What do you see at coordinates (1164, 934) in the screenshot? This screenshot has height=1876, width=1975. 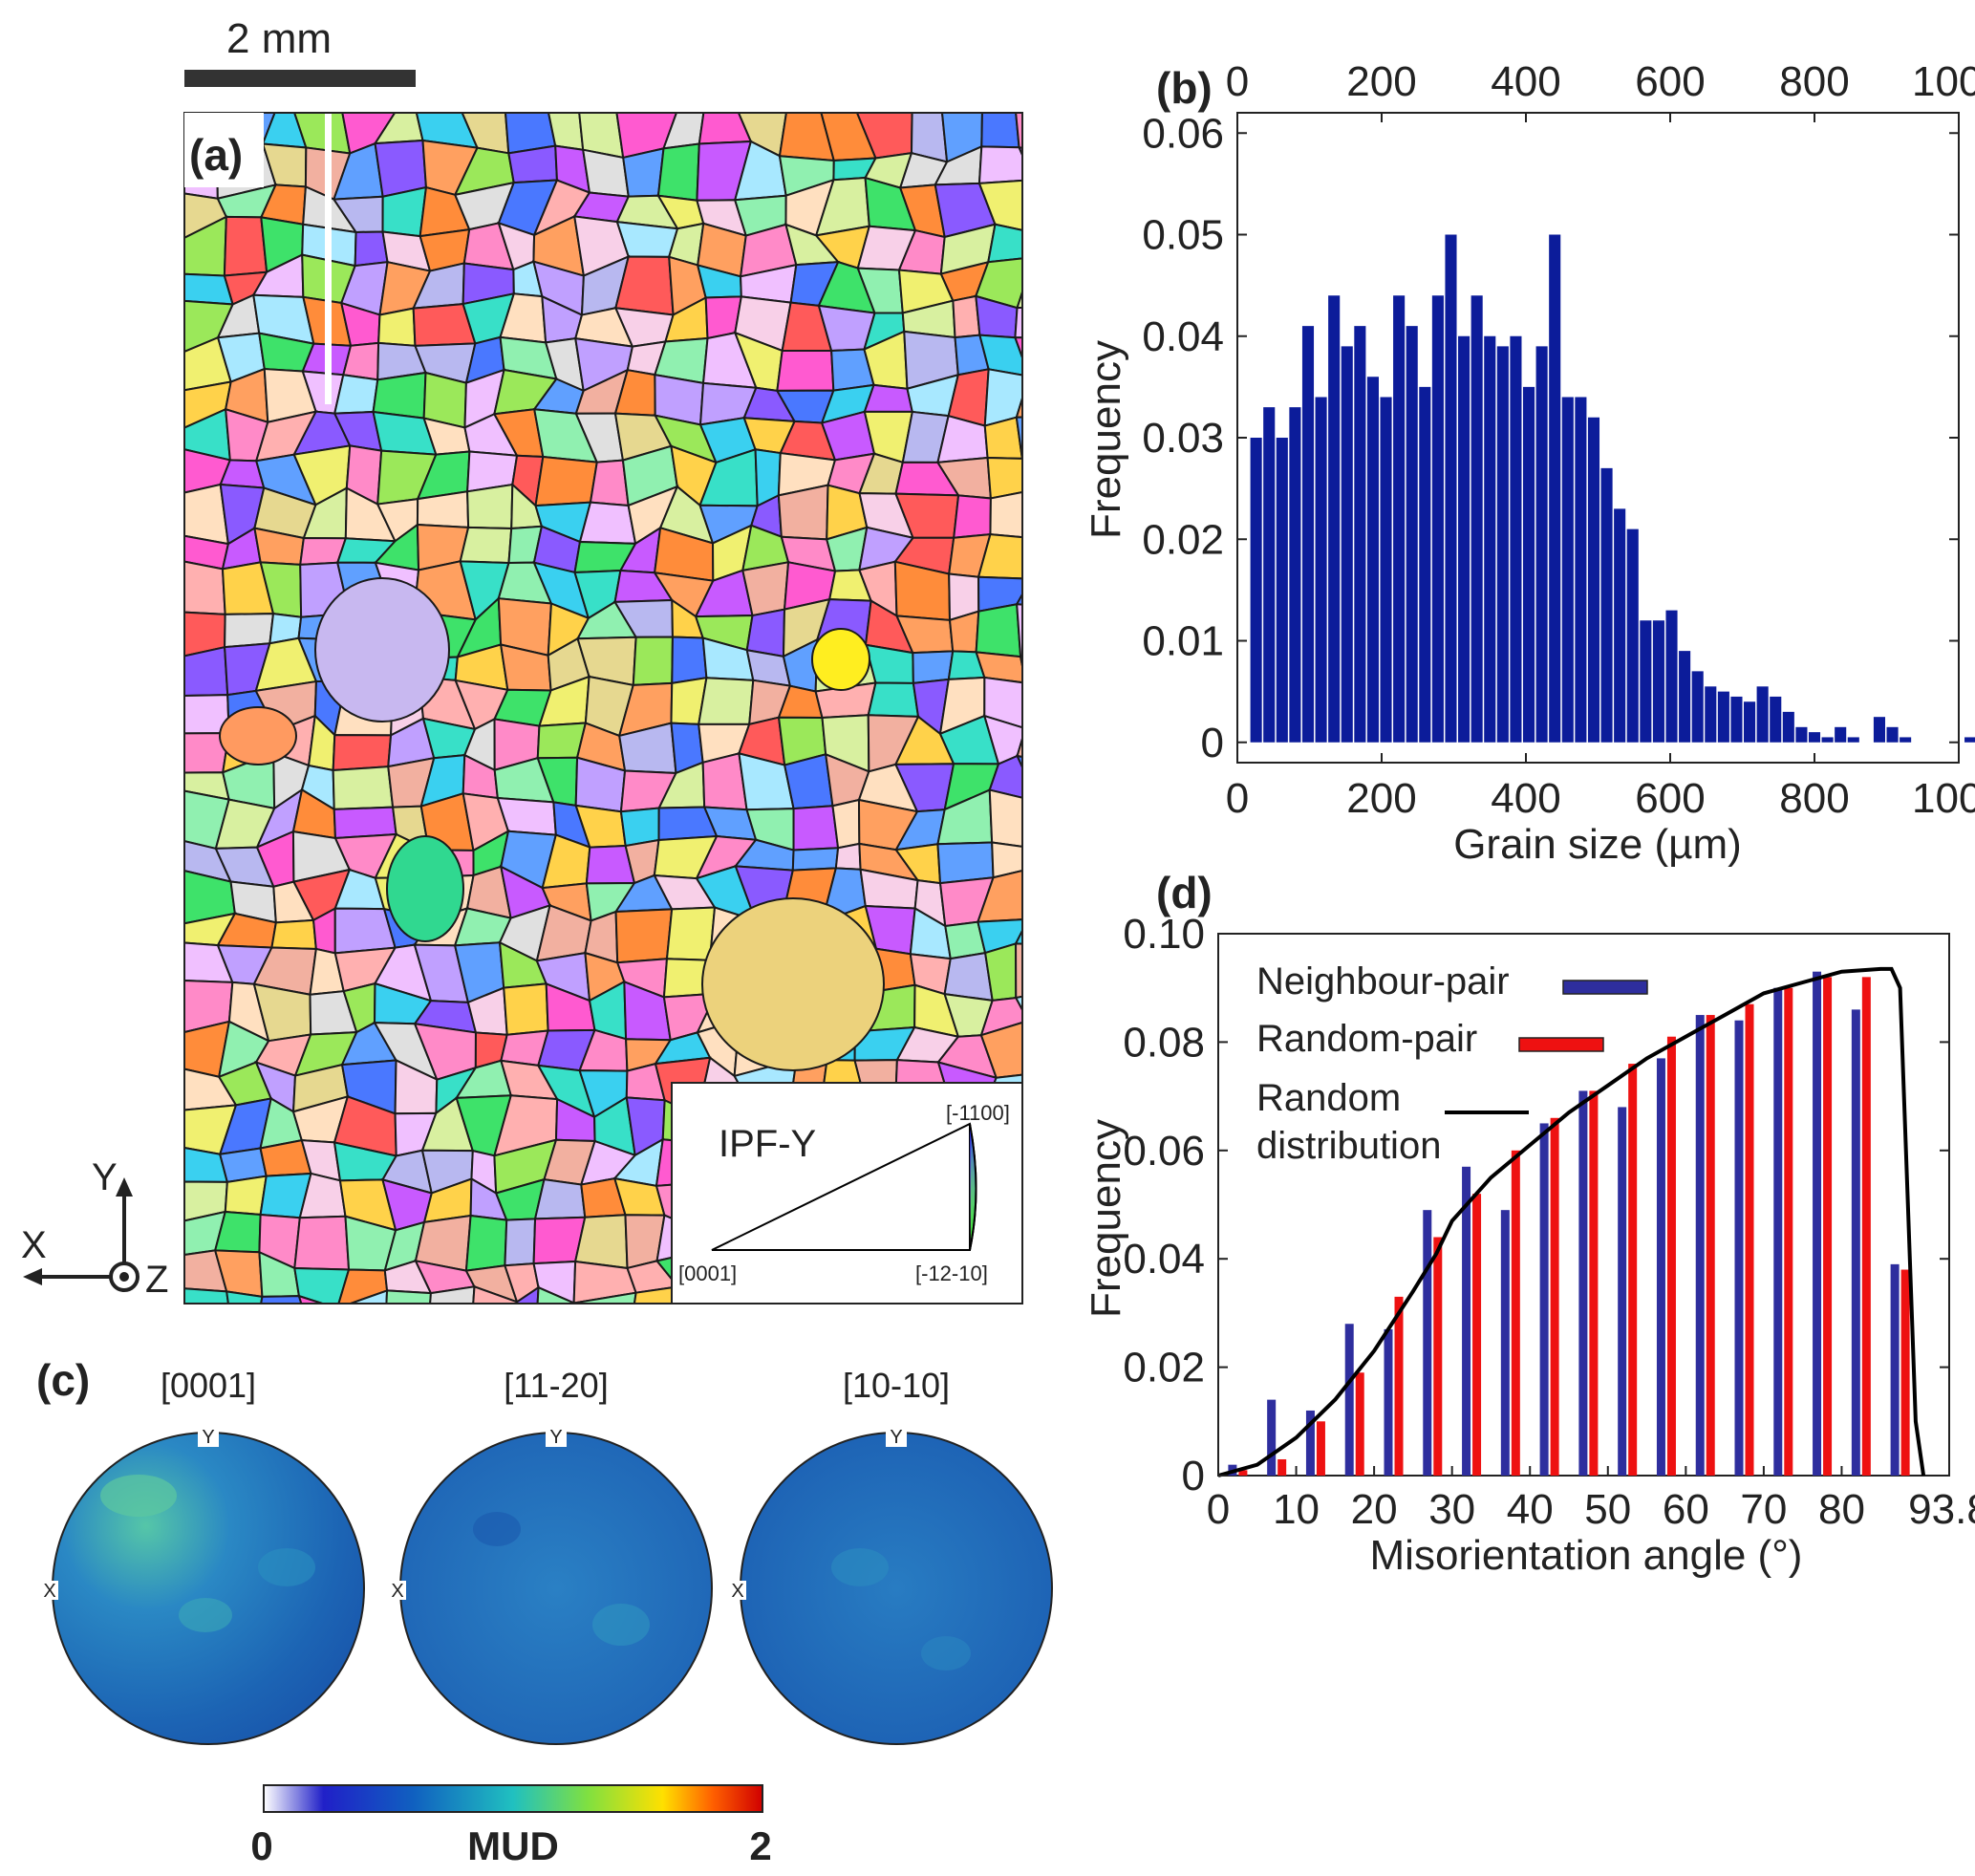 I see `y-tick-label: 0.10` at bounding box center [1164, 934].